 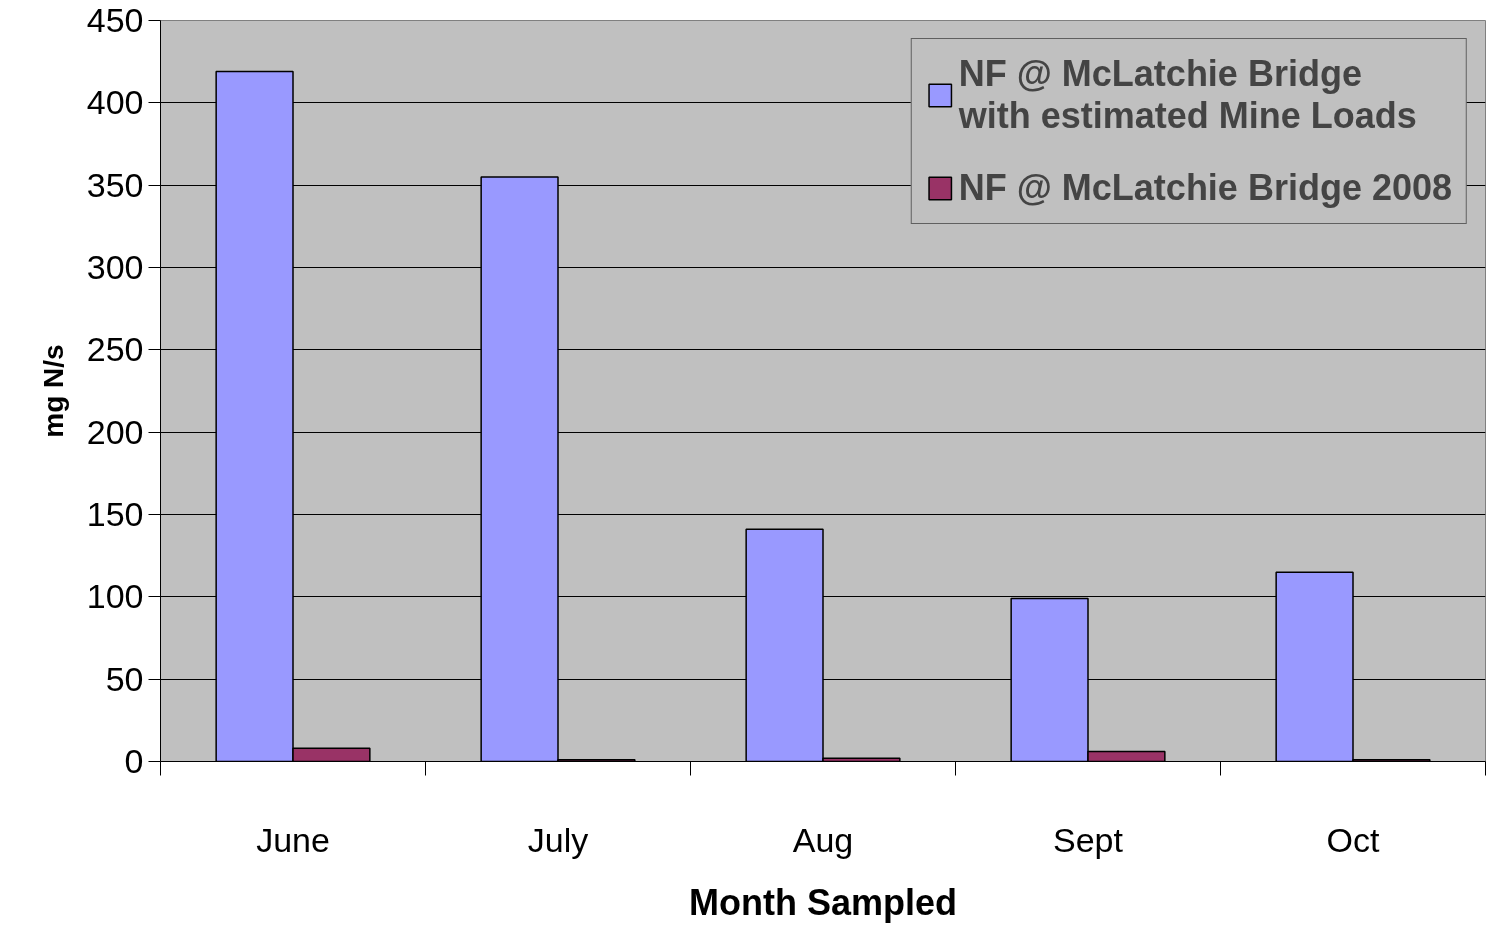 I want to click on x-tick-label: Aug, so click(x=823, y=839).